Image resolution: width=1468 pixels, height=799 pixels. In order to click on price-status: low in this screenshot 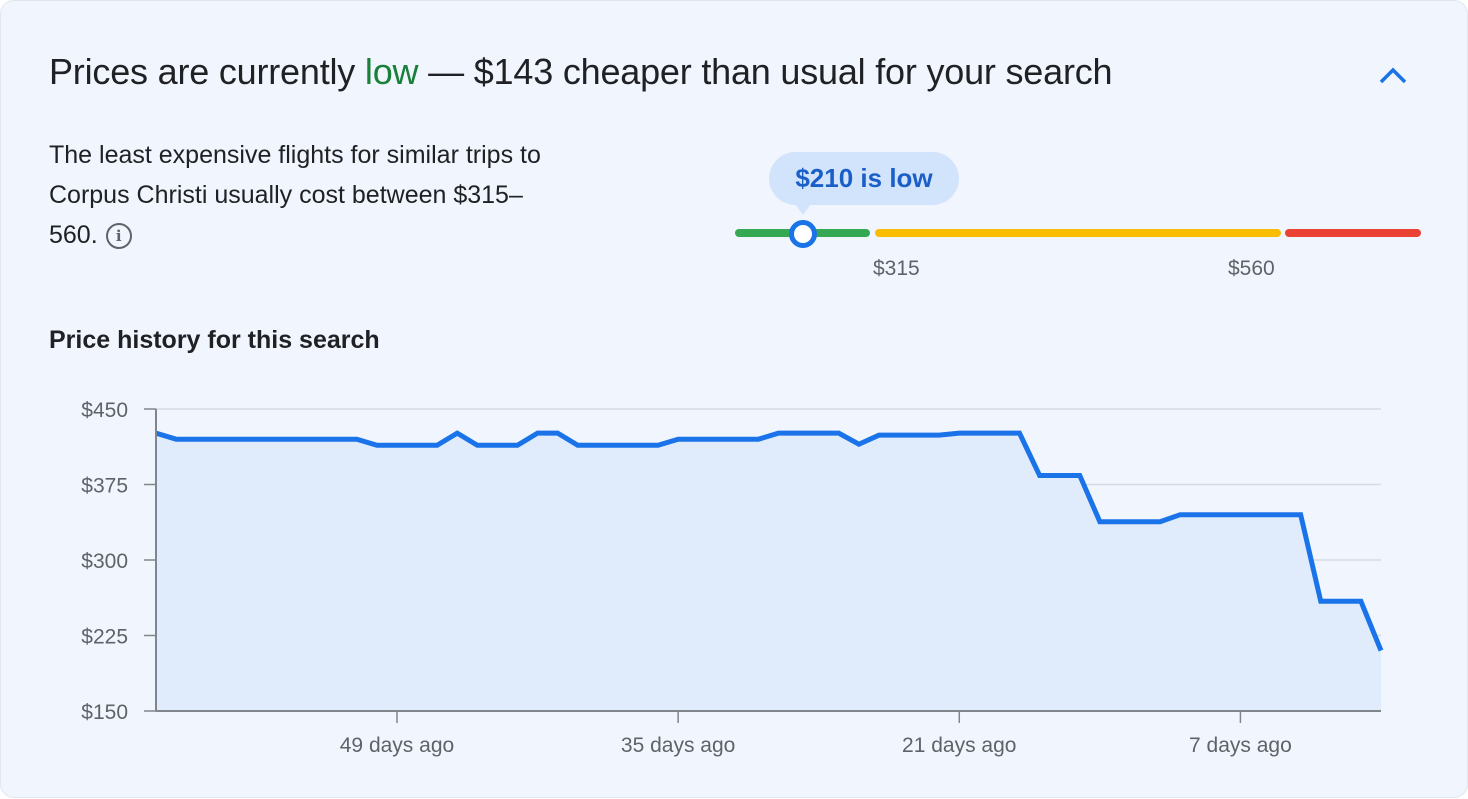, I will do `click(391, 71)`.